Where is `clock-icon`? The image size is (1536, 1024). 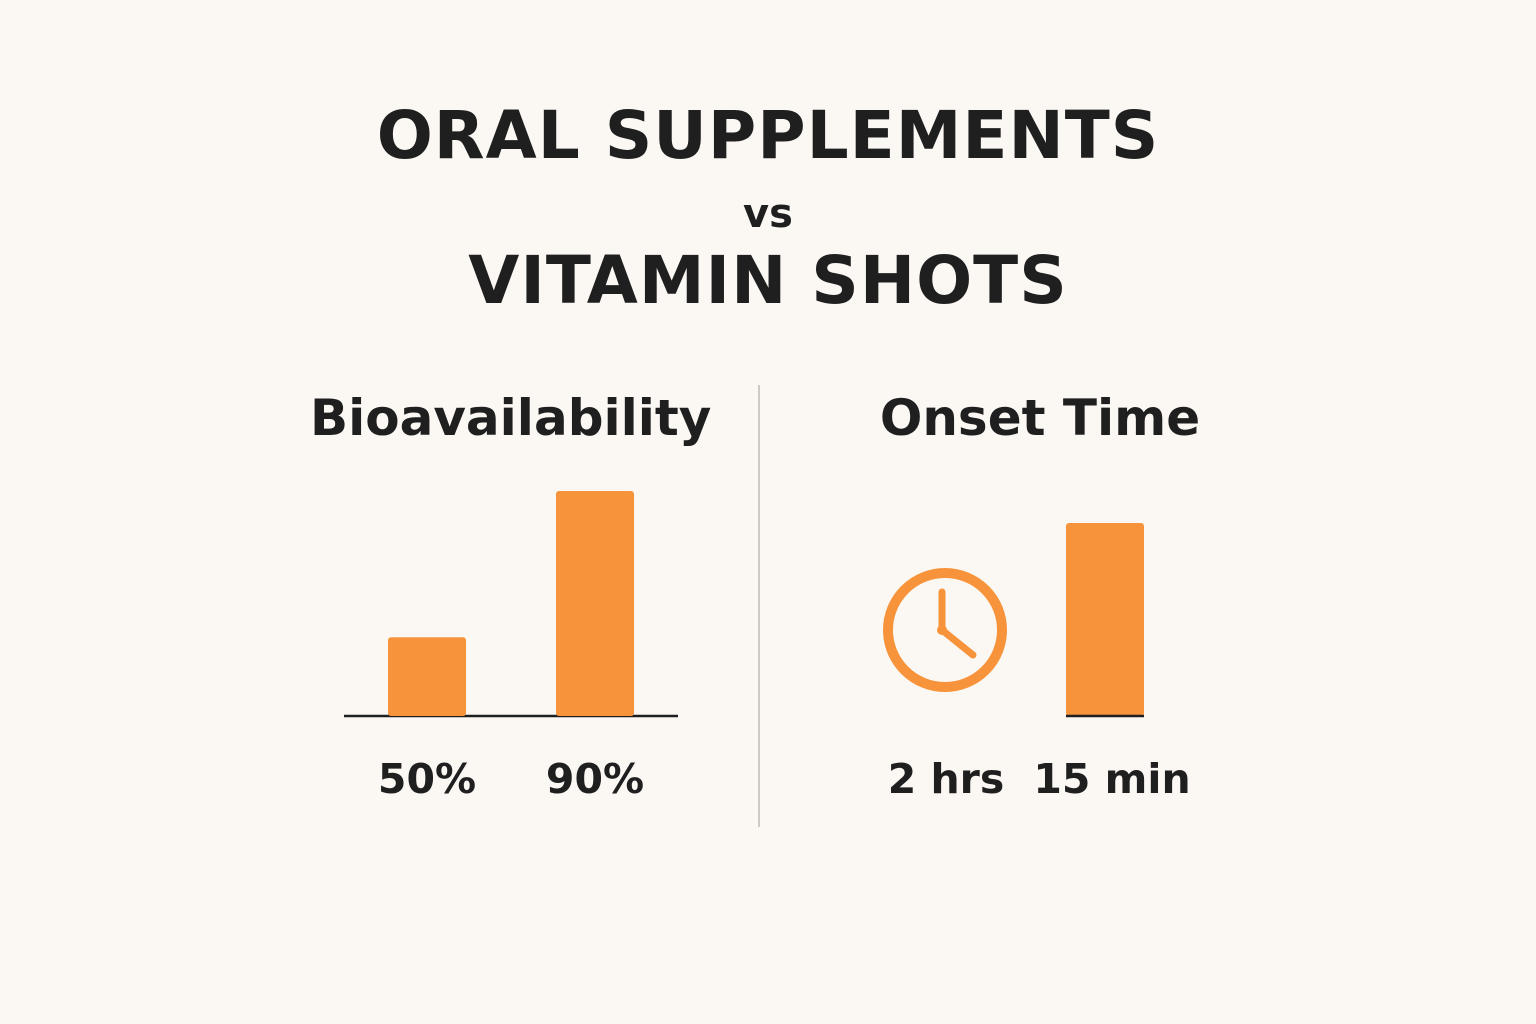
clock-icon is located at coordinates (945, 630).